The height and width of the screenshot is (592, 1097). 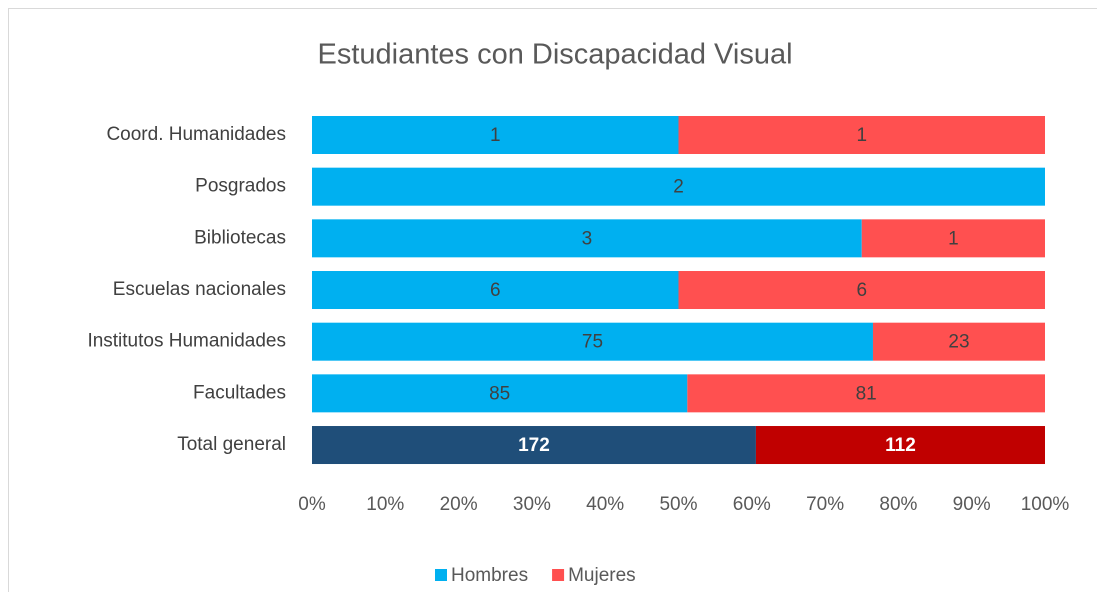 What do you see at coordinates (532, 504) in the screenshot?
I see `x-tick-label: 30%` at bounding box center [532, 504].